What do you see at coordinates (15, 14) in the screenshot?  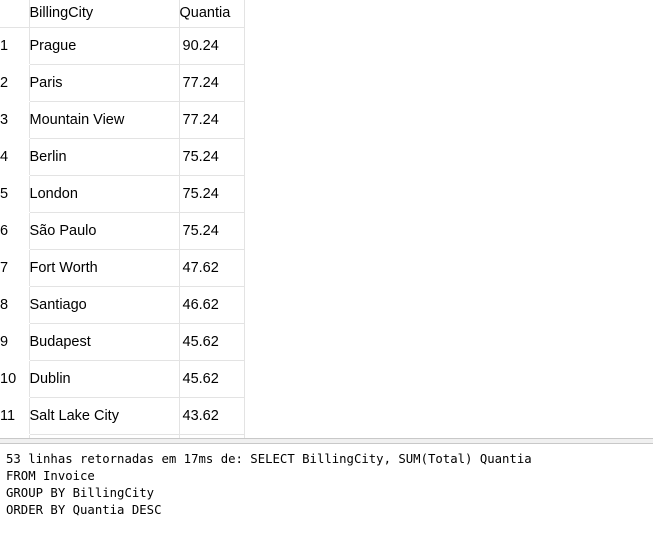 I see `row-number-header` at bounding box center [15, 14].